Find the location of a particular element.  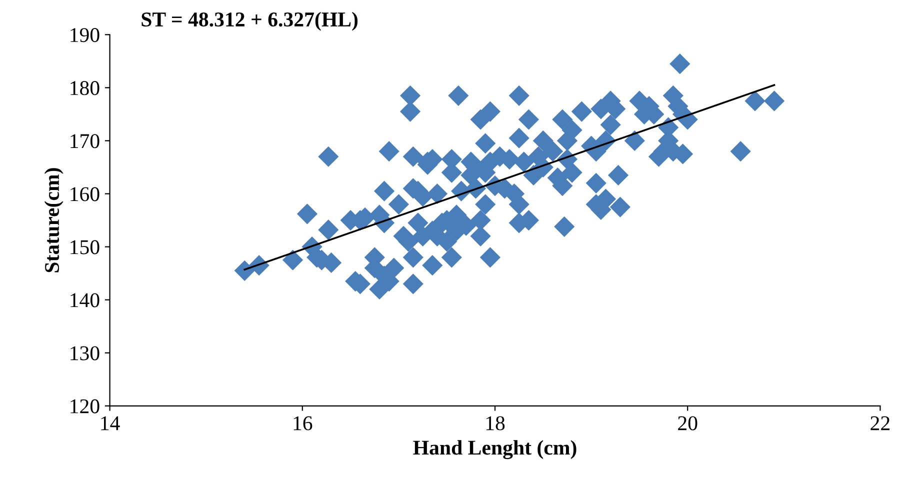

x-tick-label: 16 is located at coordinates (303, 423).